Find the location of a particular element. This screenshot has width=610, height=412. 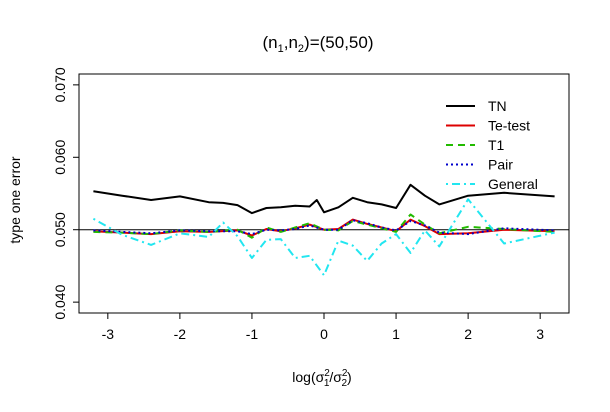

series-line-general is located at coordinates (323, 237).